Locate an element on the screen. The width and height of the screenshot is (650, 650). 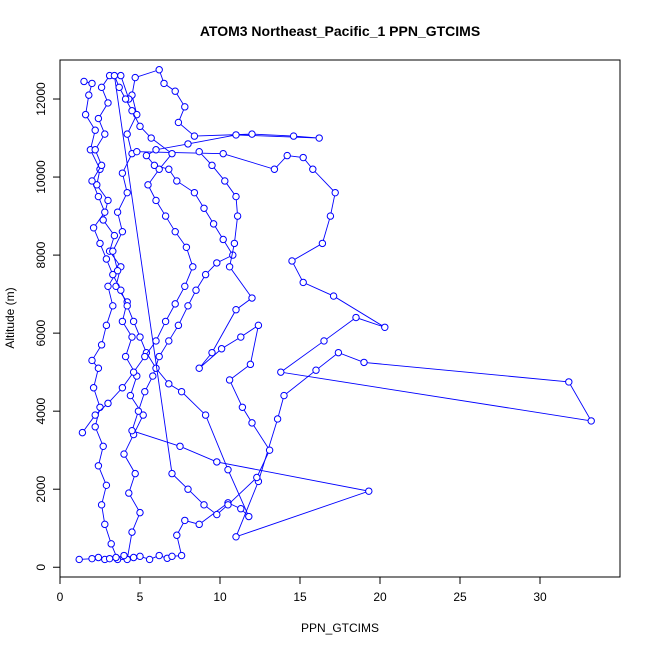
y-tick-label: 2000 is located at coordinates (41, 489).